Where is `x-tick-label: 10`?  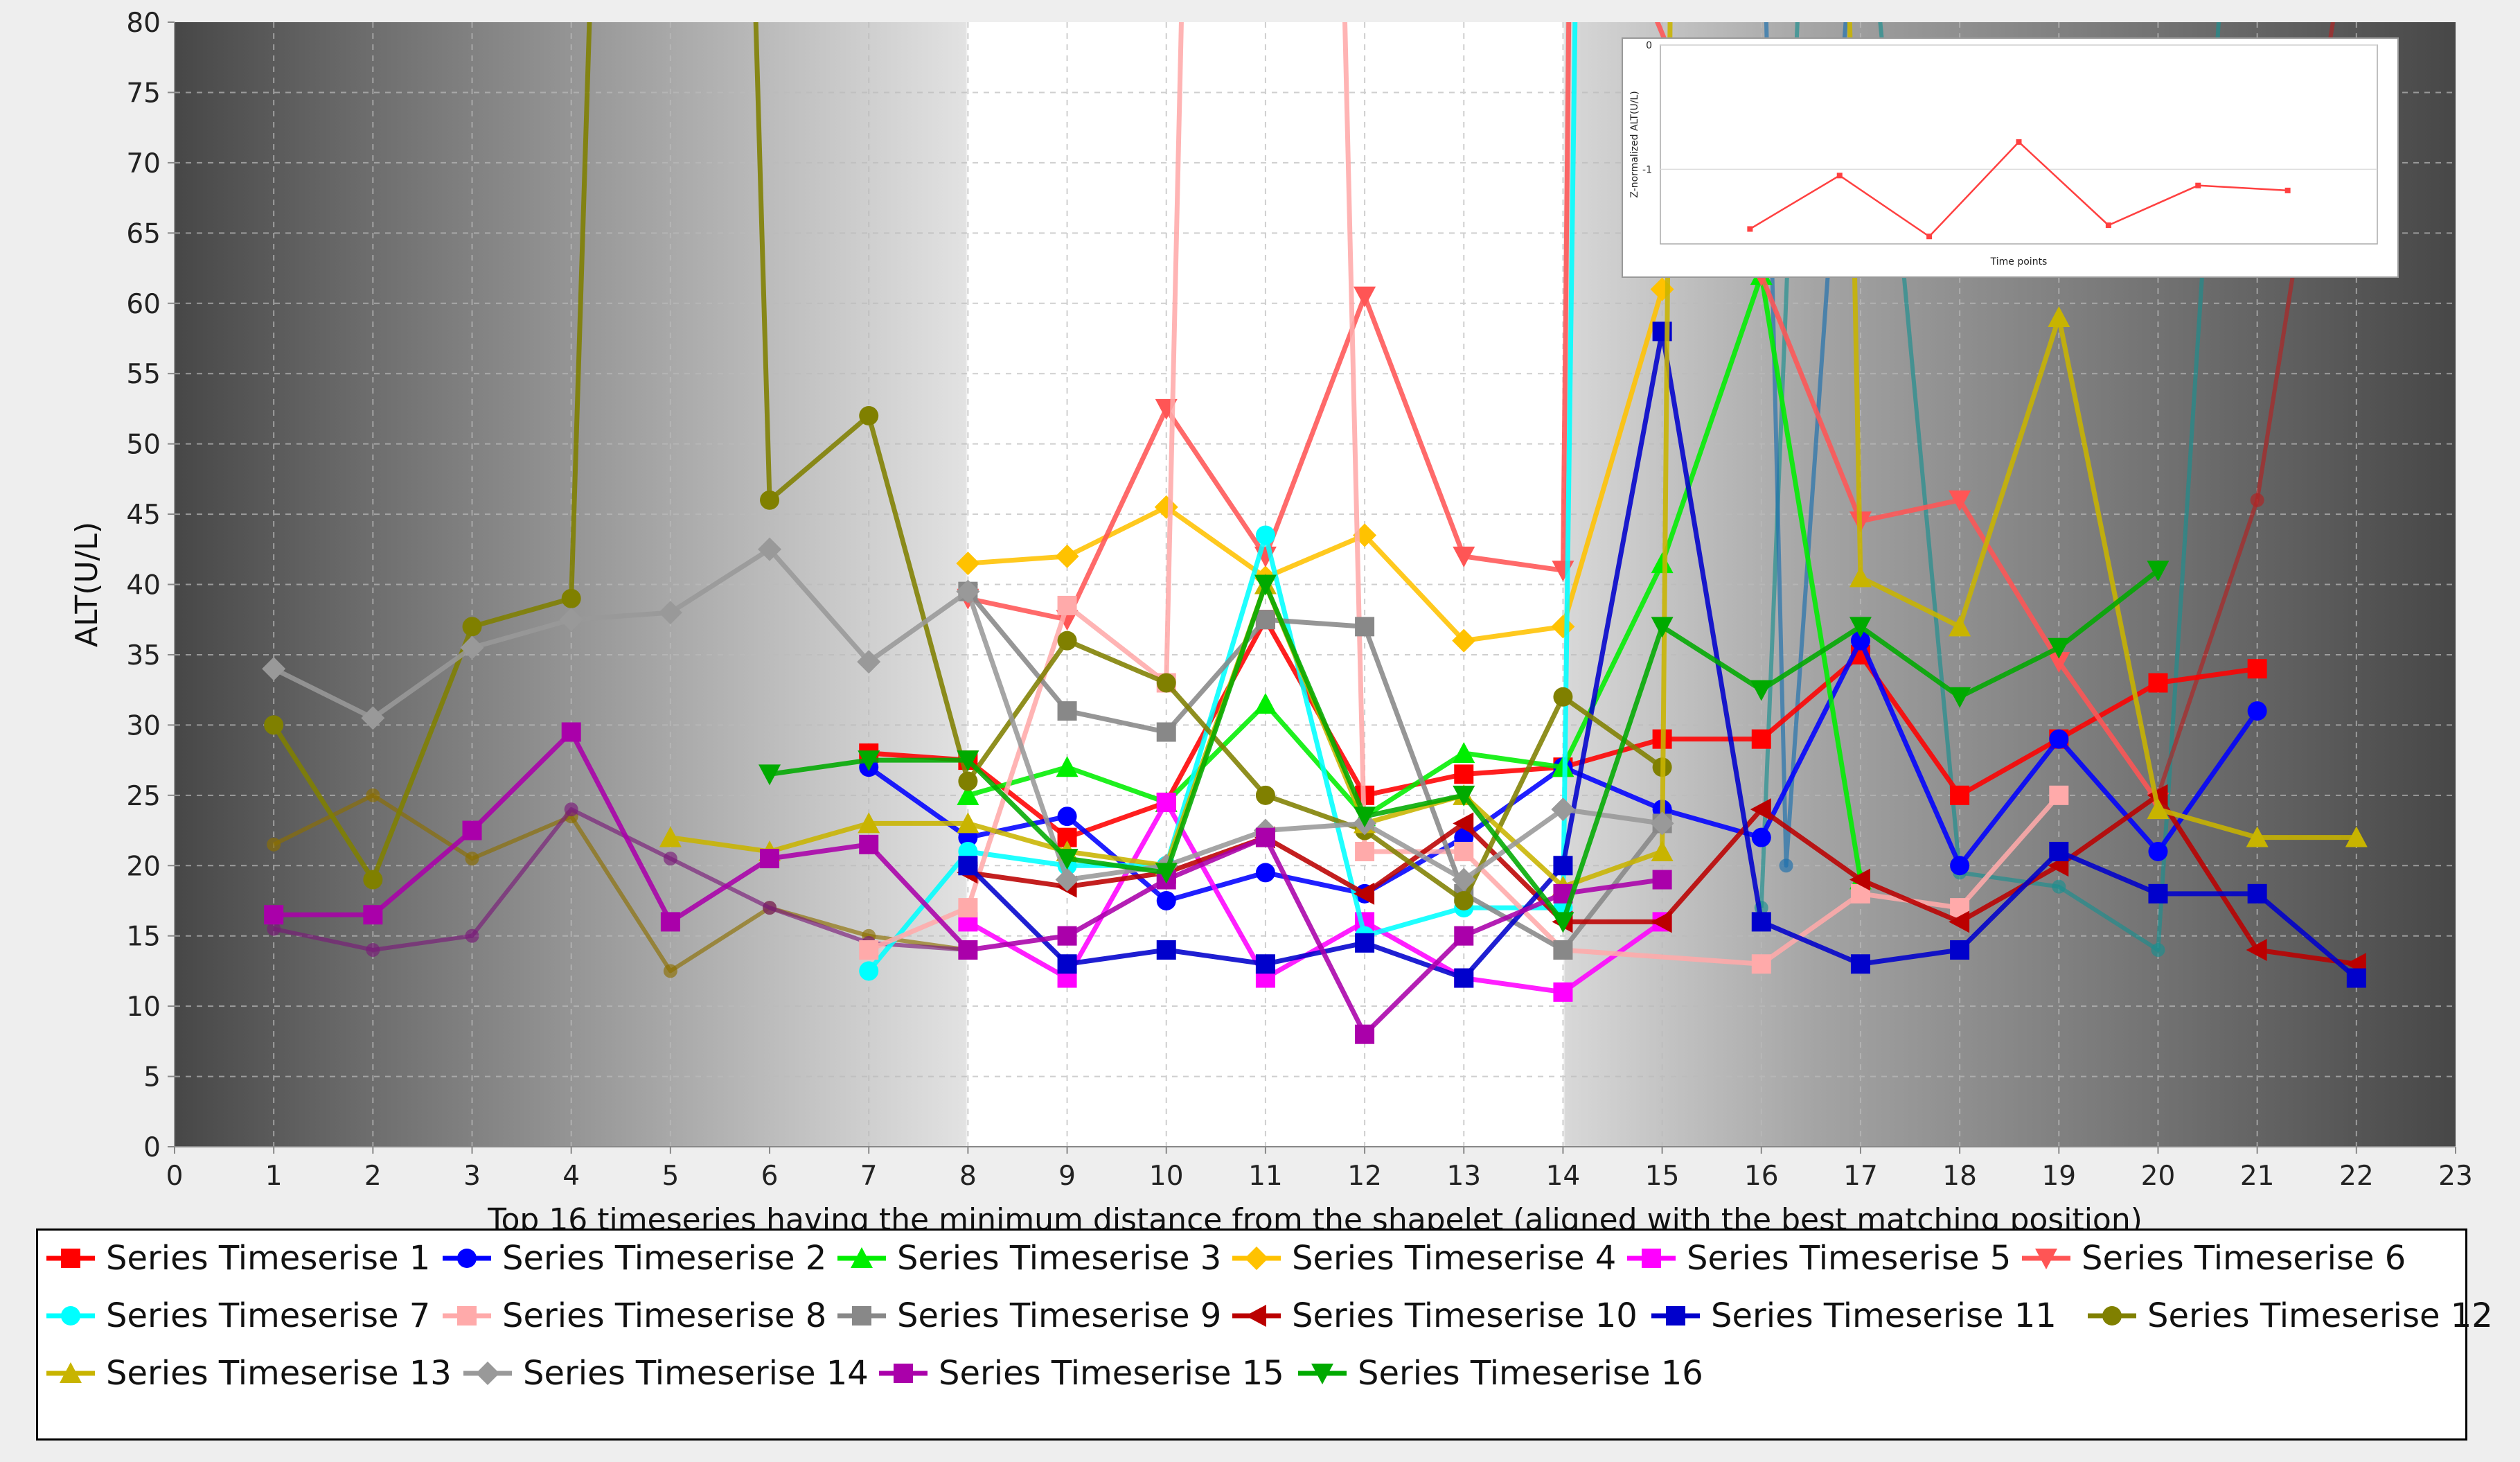 x-tick-label: 10 is located at coordinates (1166, 1176).